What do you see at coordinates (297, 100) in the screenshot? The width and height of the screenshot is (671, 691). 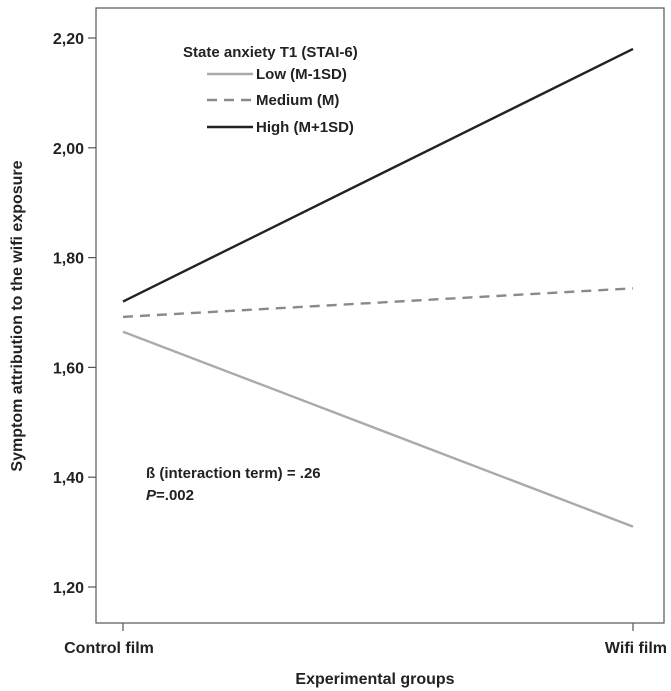 I see `legend-label: Medium (M)` at bounding box center [297, 100].